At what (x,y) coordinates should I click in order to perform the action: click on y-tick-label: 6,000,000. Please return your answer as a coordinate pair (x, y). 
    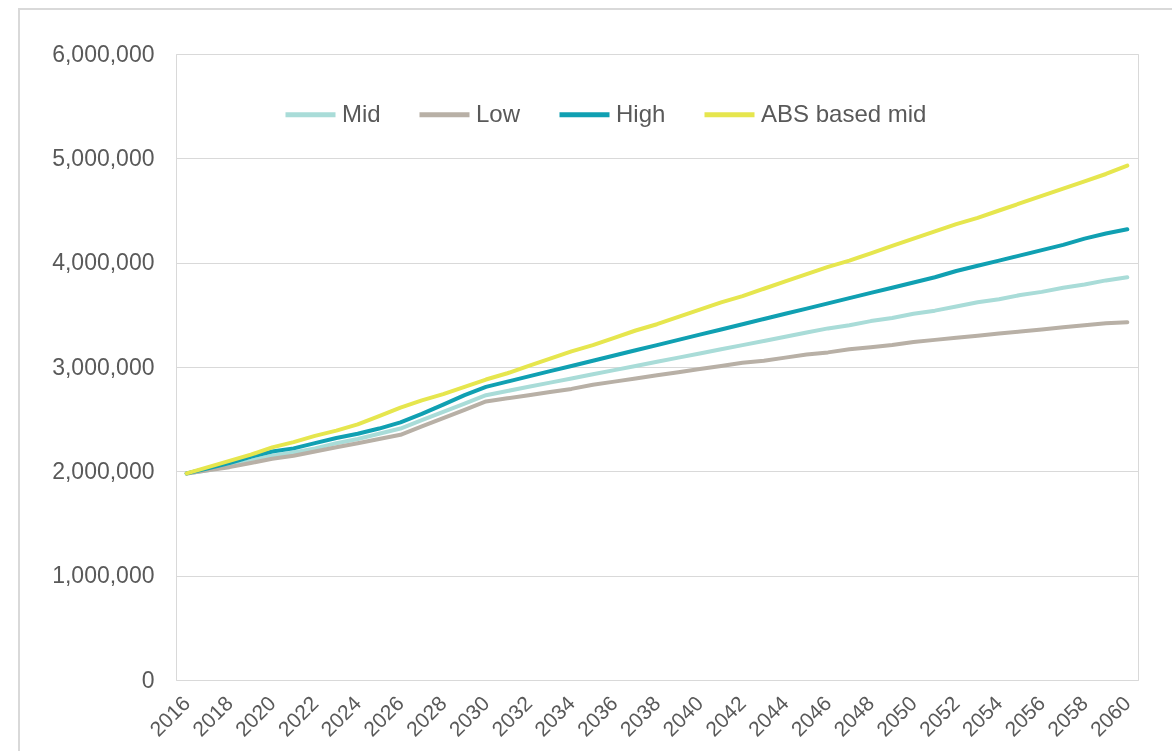
    Looking at the image, I should click on (103, 53).